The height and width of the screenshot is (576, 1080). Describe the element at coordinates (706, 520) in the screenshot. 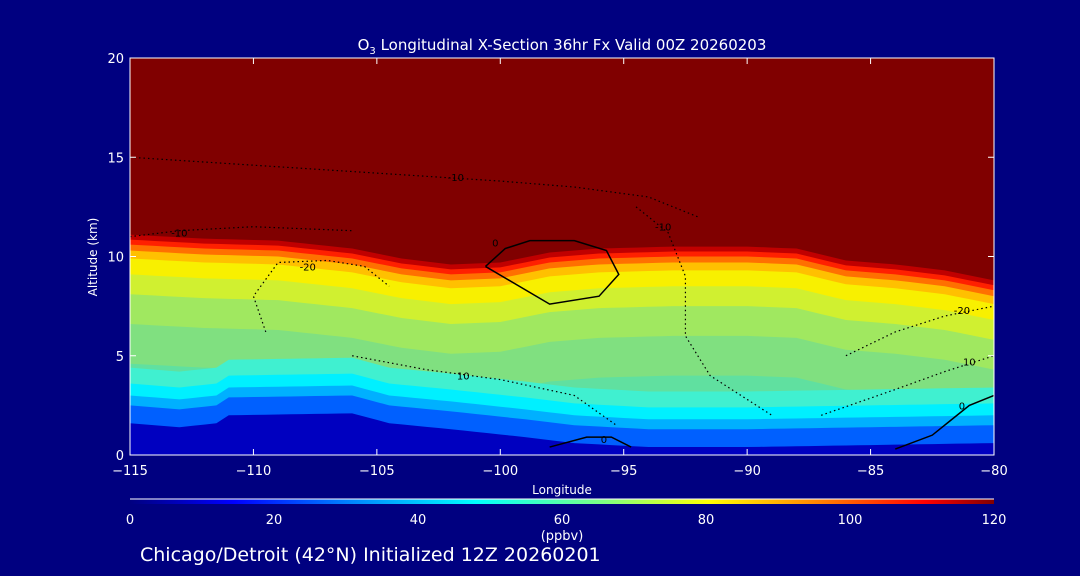

I see `colorbar-tick-label: 80` at that location.